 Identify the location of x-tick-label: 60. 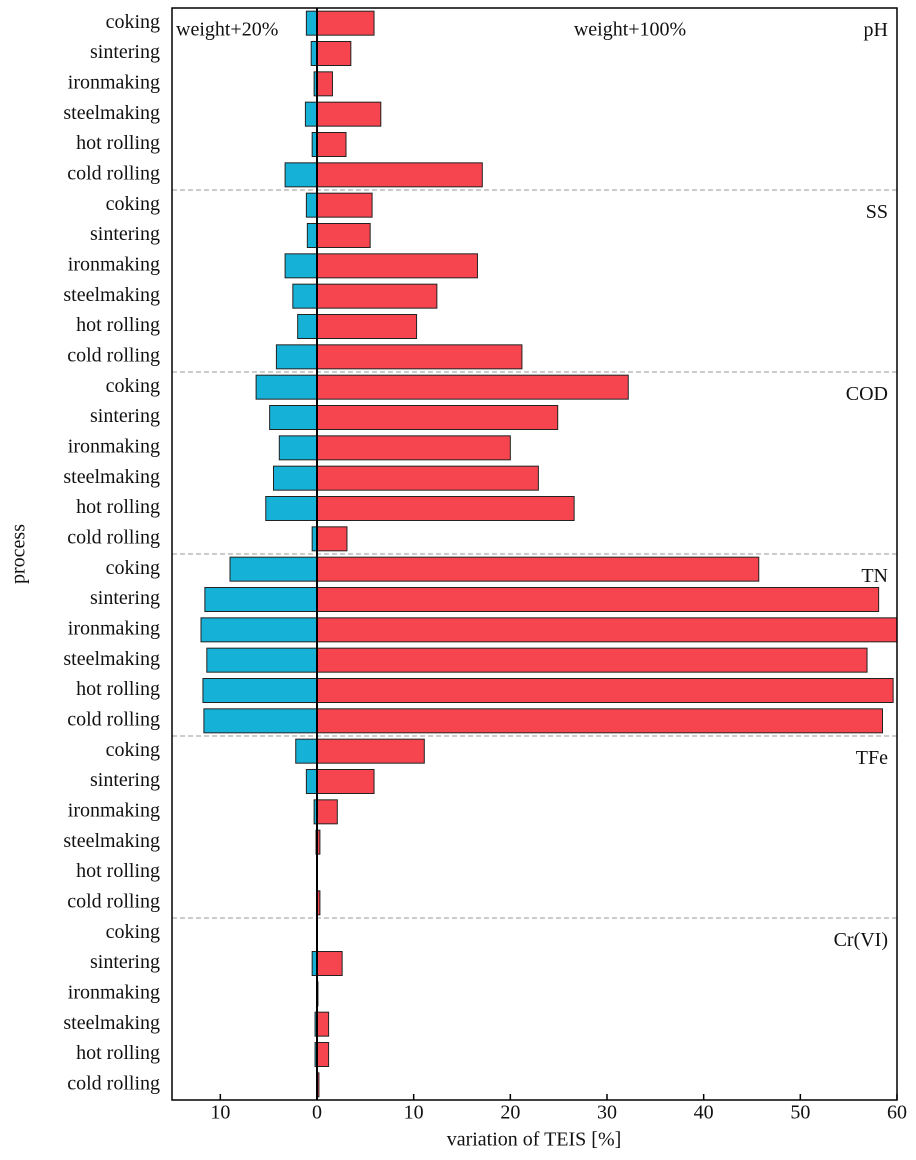
(897, 1113).